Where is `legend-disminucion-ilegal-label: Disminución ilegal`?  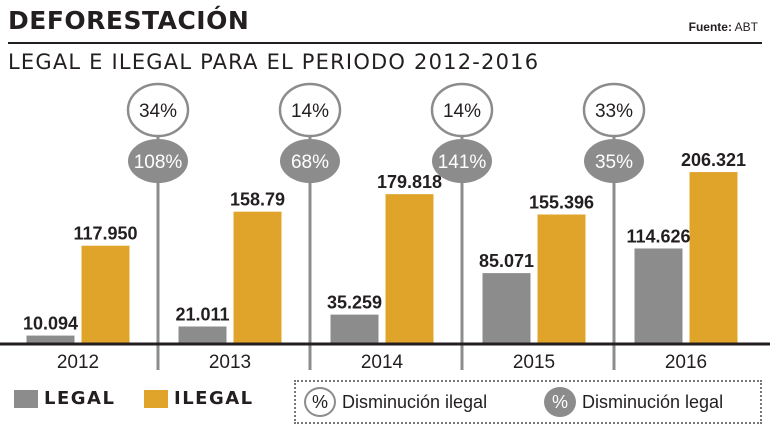 legend-disminucion-ilegal-label: Disminución ilegal is located at coordinates (415, 401).